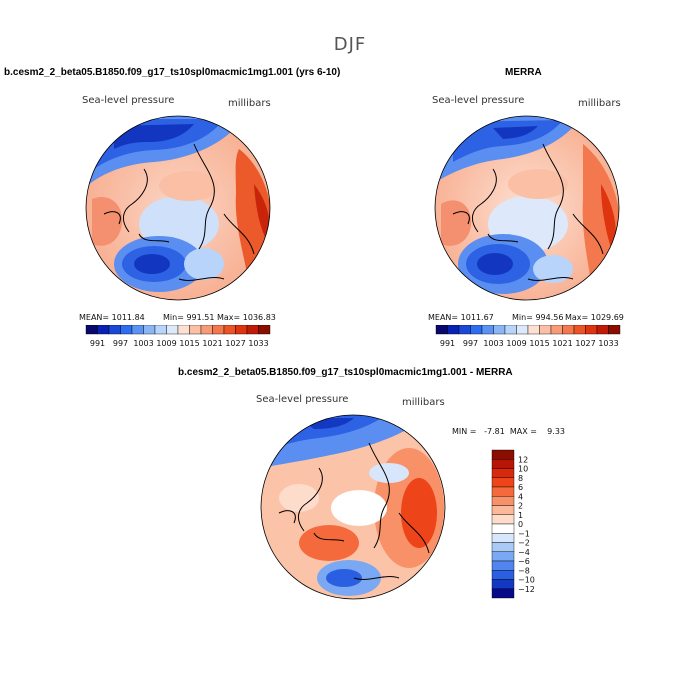 The image size is (700, 700). Describe the element at coordinates (249, 103) in the screenshot. I see `panel-1-units-label: millibars` at that location.